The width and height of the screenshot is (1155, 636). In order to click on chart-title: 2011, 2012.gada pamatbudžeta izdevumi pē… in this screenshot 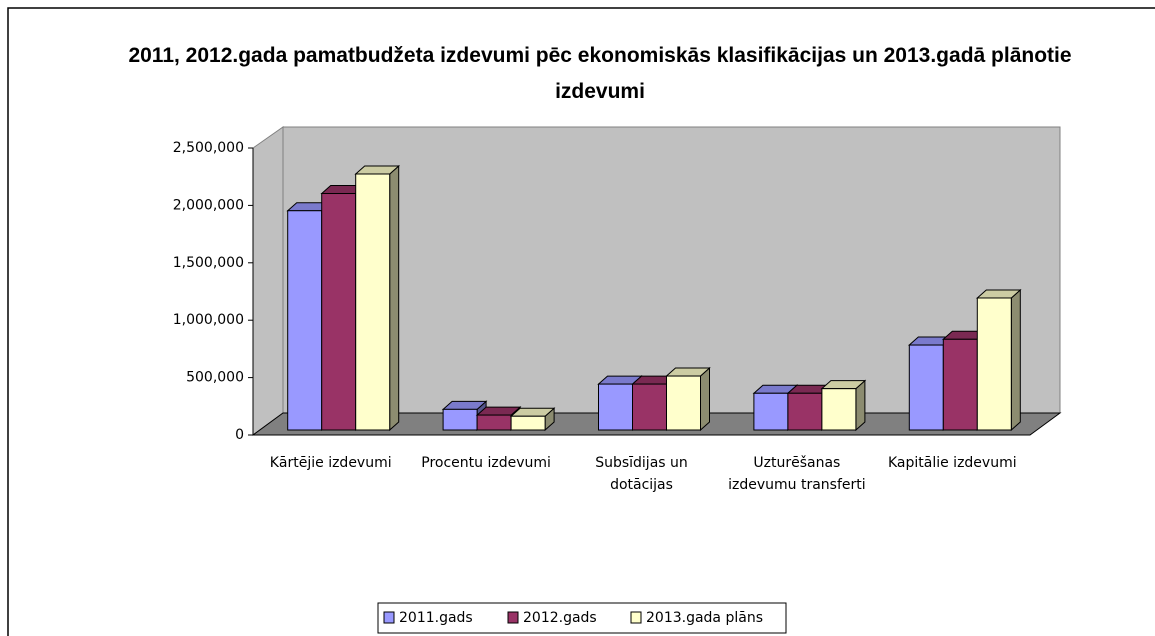, I will do `click(600, 73)`.